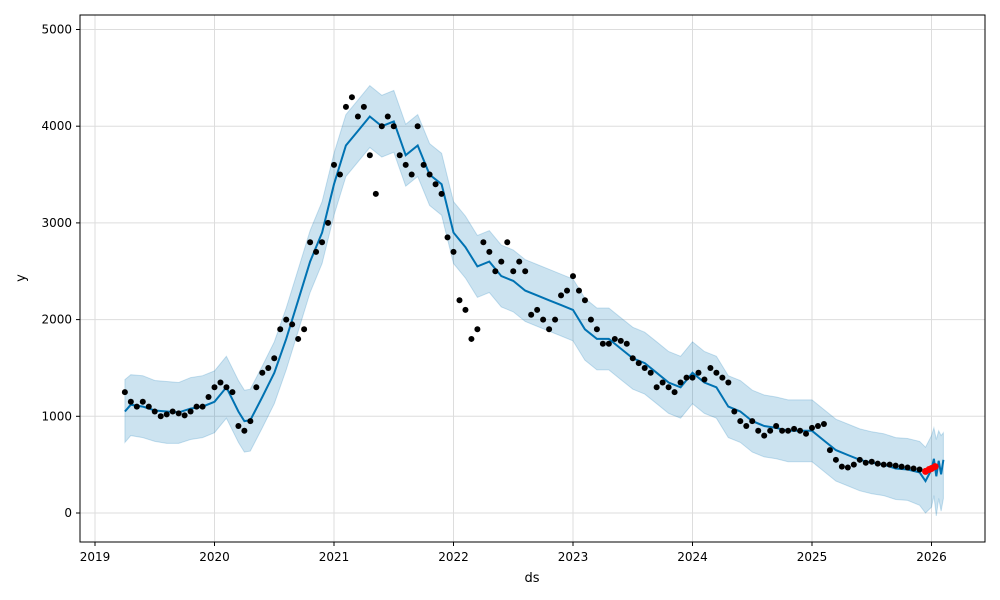  Describe the element at coordinates (692, 557) in the screenshot. I see `x-tick-label: 2024` at that location.